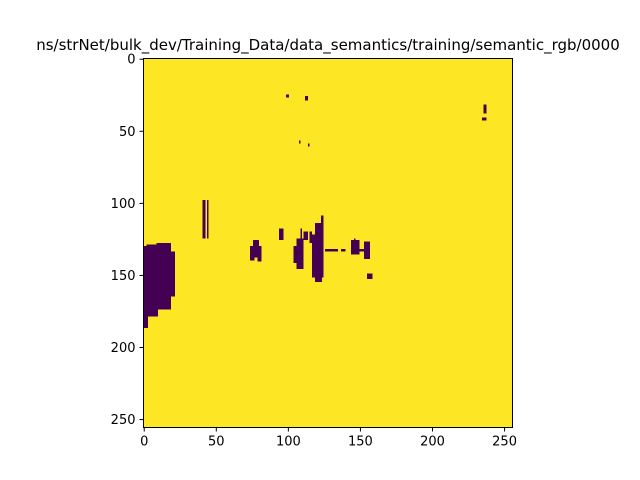 This screenshot has width=640, height=480. Describe the element at coordinates (328, 438) in the screenshot. I see `x-axis: 0 50 100 150 200 250` at that location.